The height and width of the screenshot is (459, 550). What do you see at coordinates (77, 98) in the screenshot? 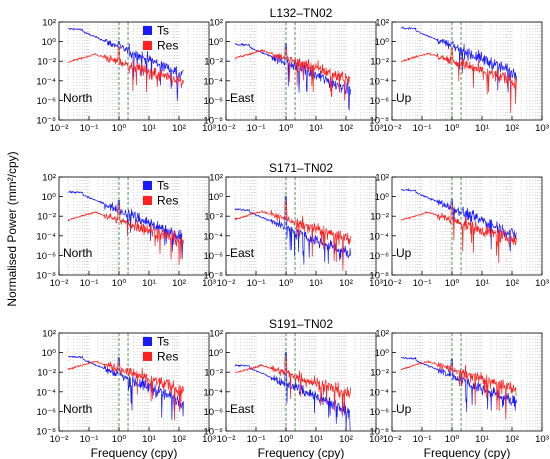
I see `component-label: North` at bounding box center [77, 98].